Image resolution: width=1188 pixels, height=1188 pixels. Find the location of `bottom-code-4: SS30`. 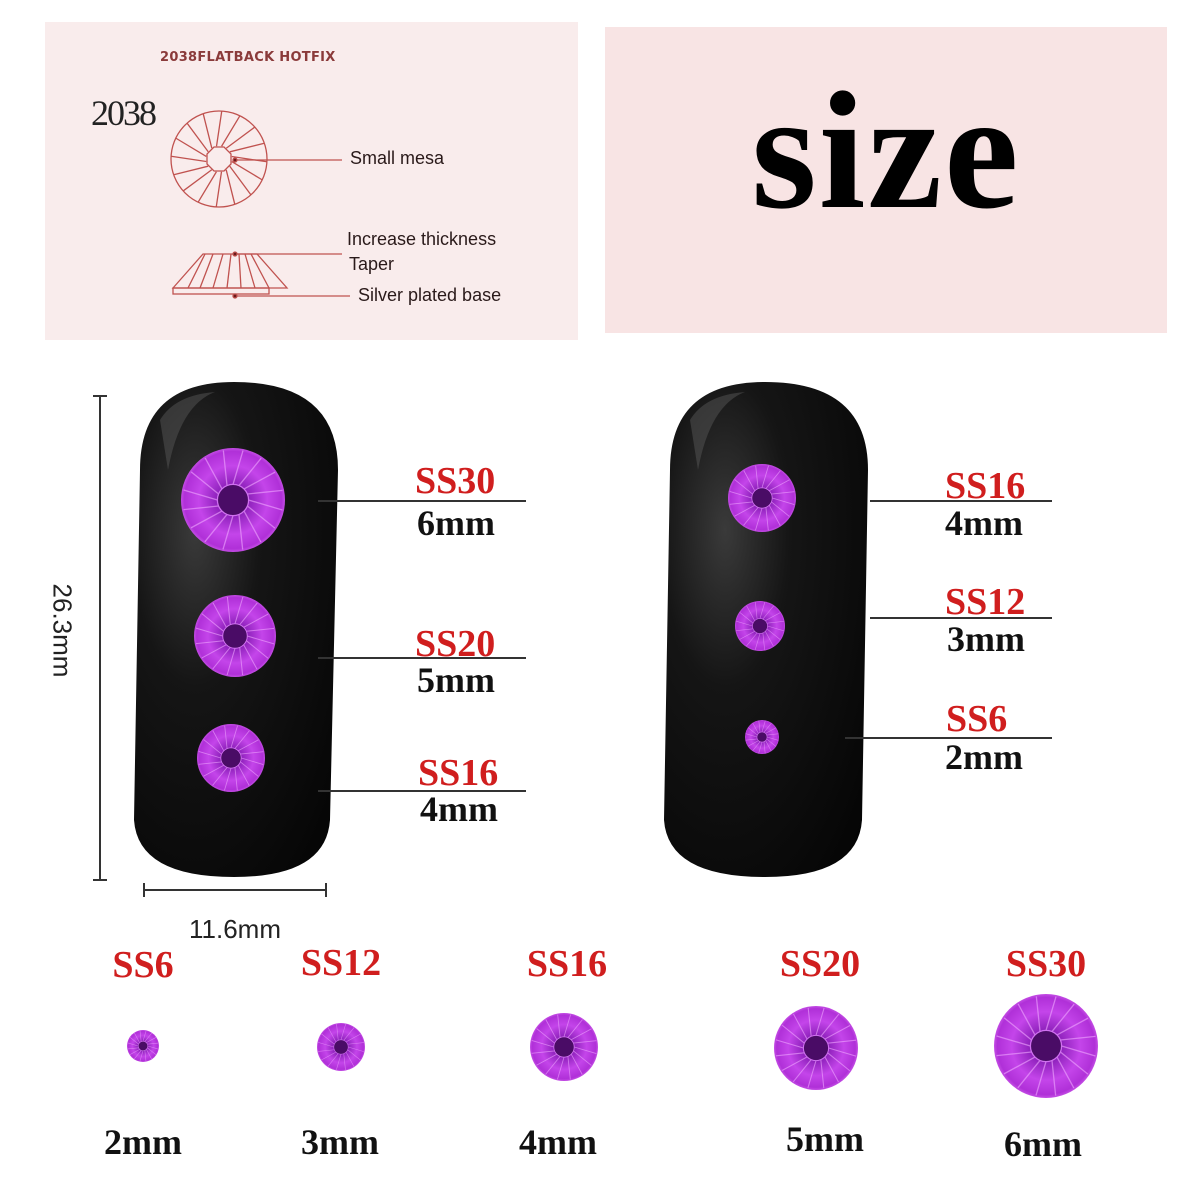

bottom-code-4: SS30 is located at coordinates (1046, 964).